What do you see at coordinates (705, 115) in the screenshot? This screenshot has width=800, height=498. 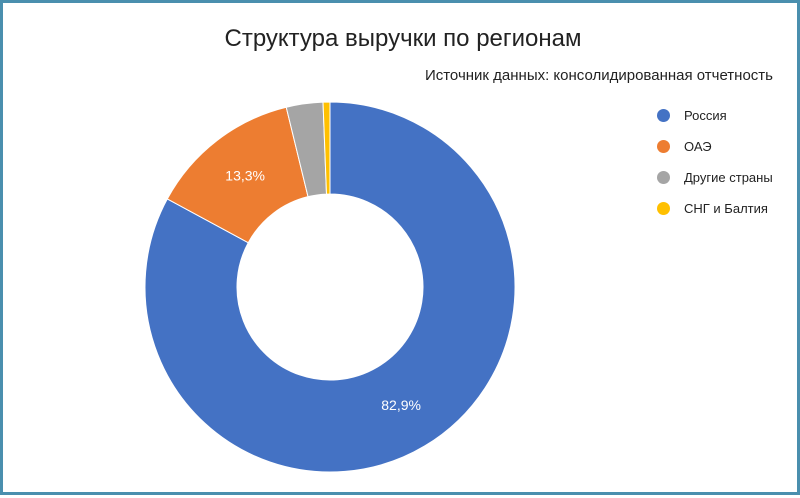 I see `legend-label: Россия` at bounding box center [705, 115].